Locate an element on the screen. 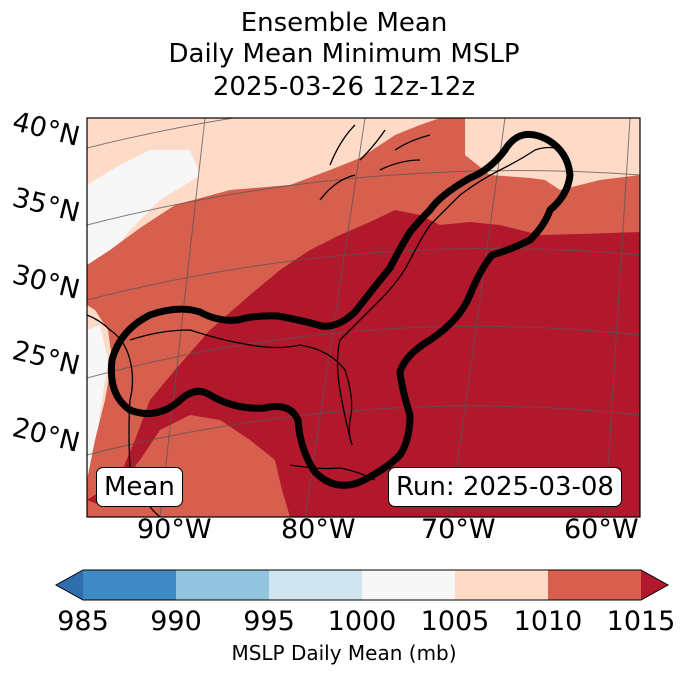  lon-label-70w: 70°W is located at coordinates (458, 529).